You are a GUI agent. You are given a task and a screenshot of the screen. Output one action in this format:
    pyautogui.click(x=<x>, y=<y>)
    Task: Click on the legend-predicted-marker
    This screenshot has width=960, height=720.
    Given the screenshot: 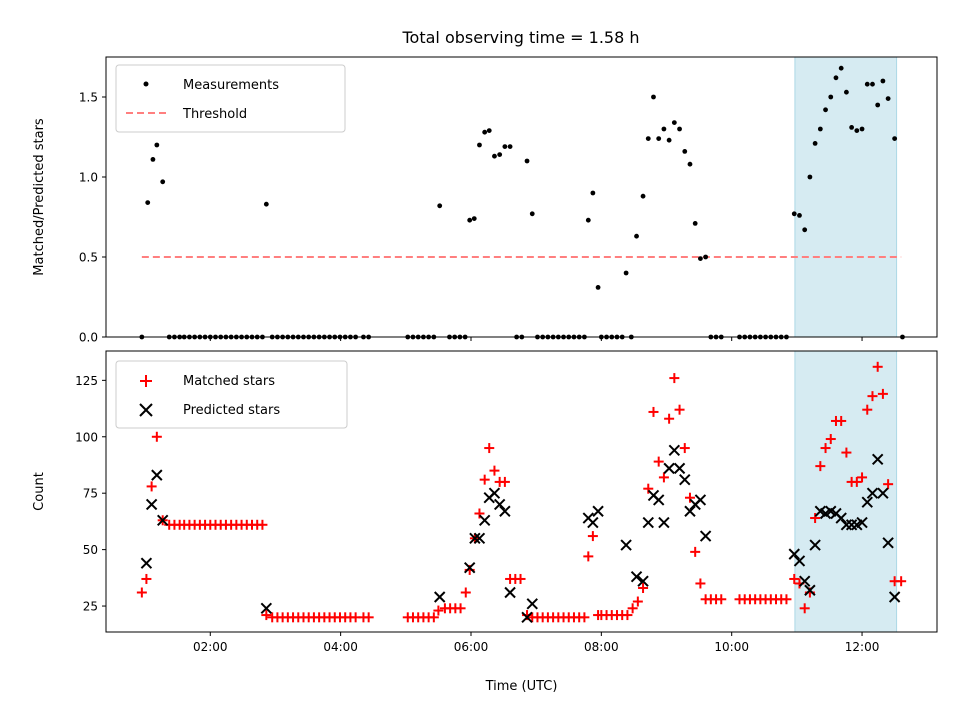 What is the action you would take?
    pyautogui.click(x=146, y=410)
    